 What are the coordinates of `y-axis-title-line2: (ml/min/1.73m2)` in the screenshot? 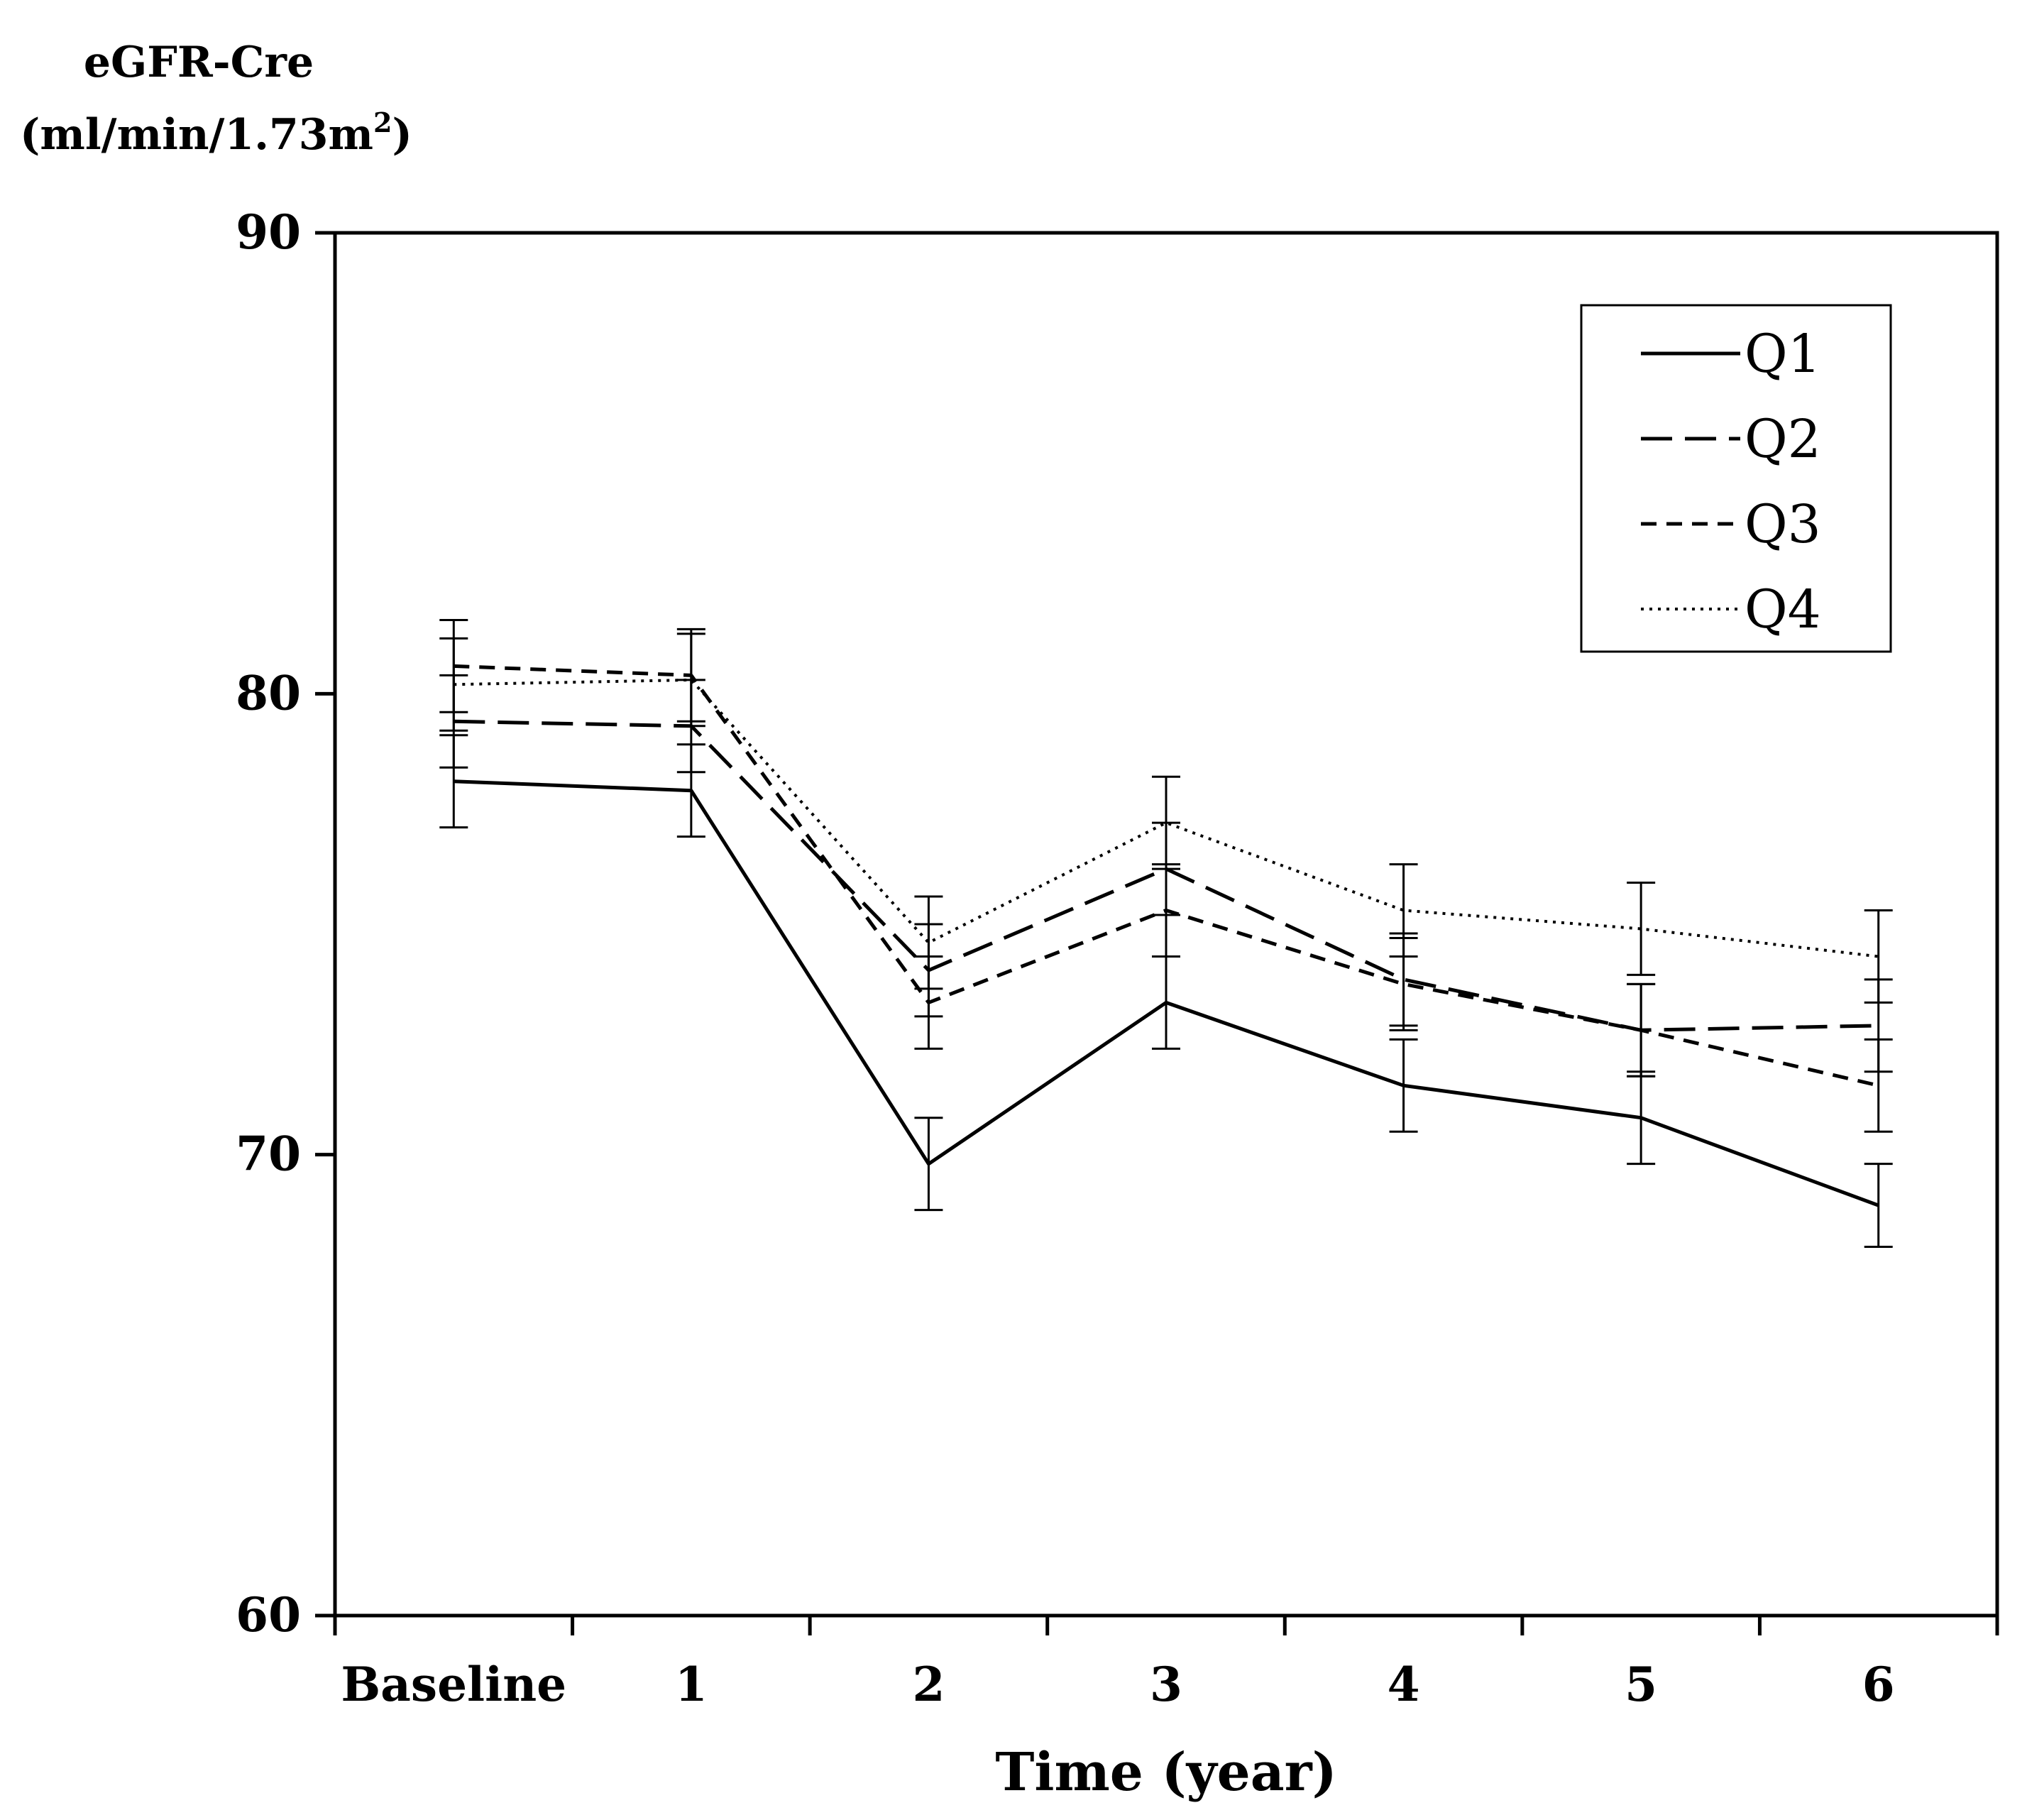 It's located at (216, 133).